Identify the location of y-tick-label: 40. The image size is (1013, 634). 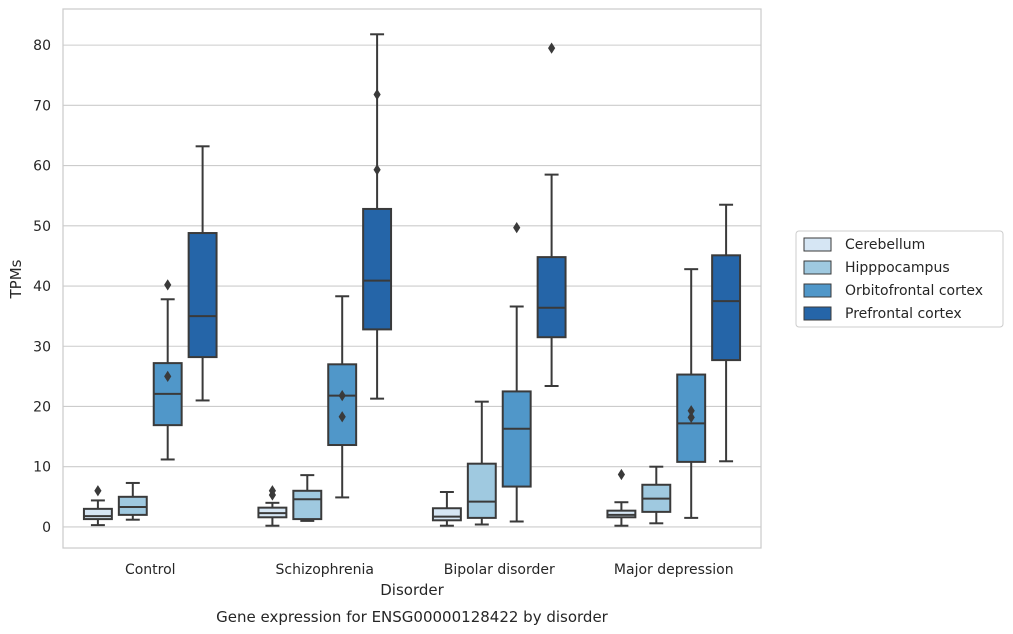
(42, 287).